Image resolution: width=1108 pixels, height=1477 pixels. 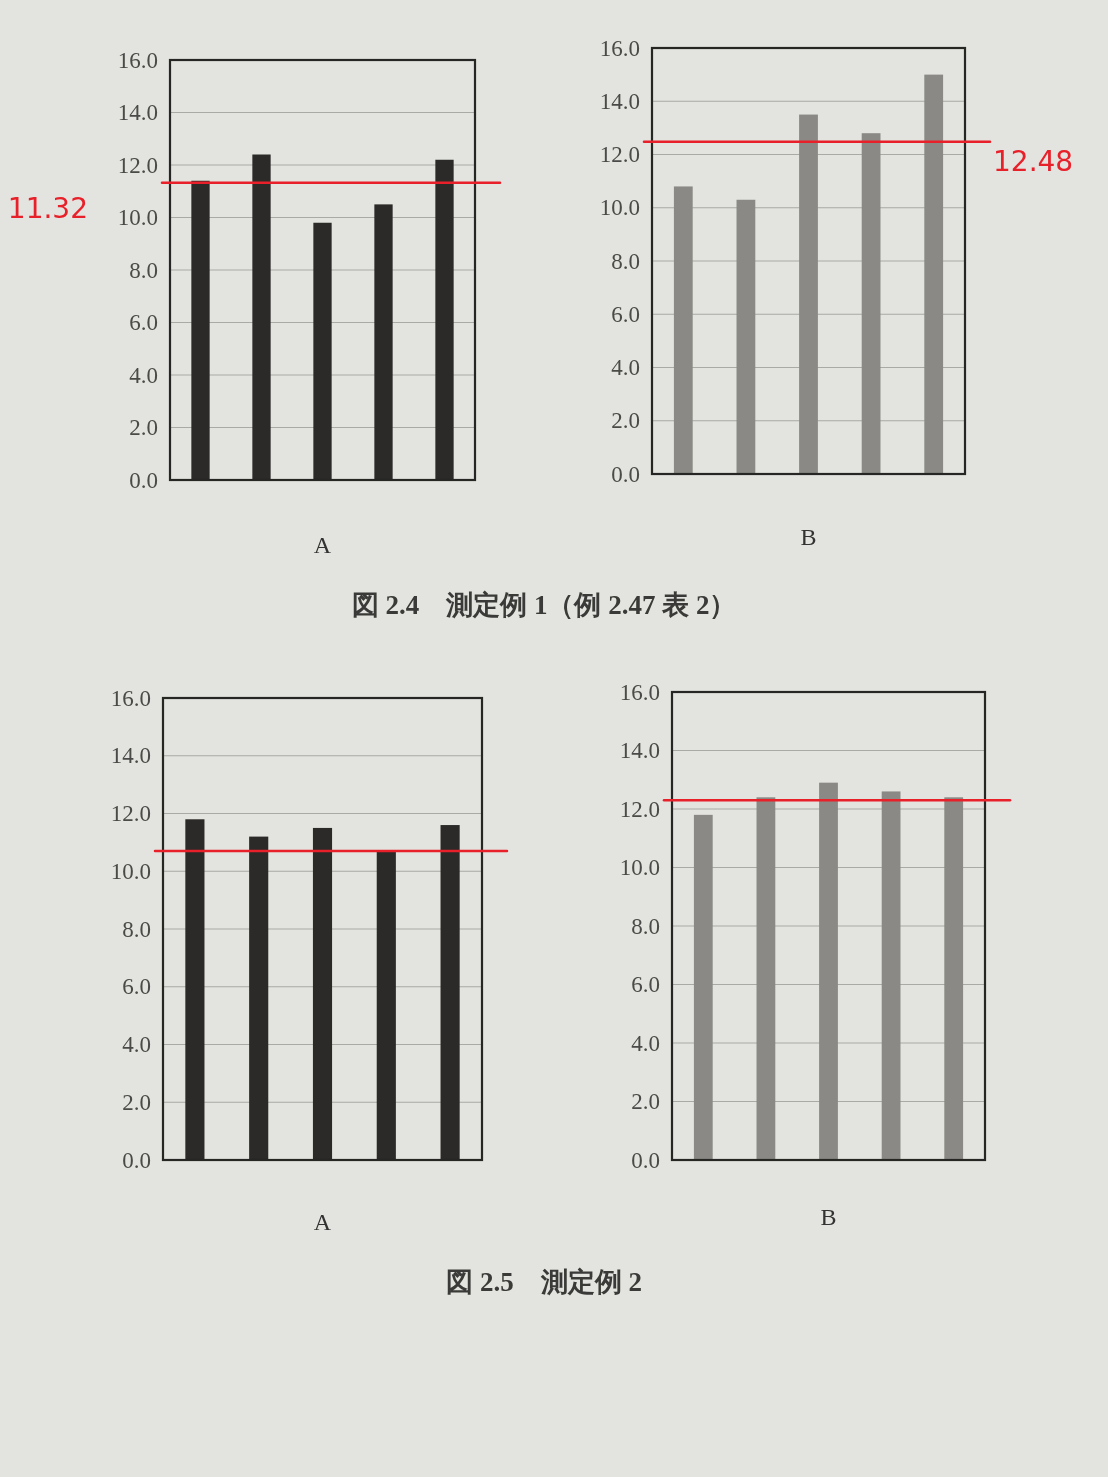 I want to click on caption: 図 2.5 測定例 2, so click(x=544, y=1282).